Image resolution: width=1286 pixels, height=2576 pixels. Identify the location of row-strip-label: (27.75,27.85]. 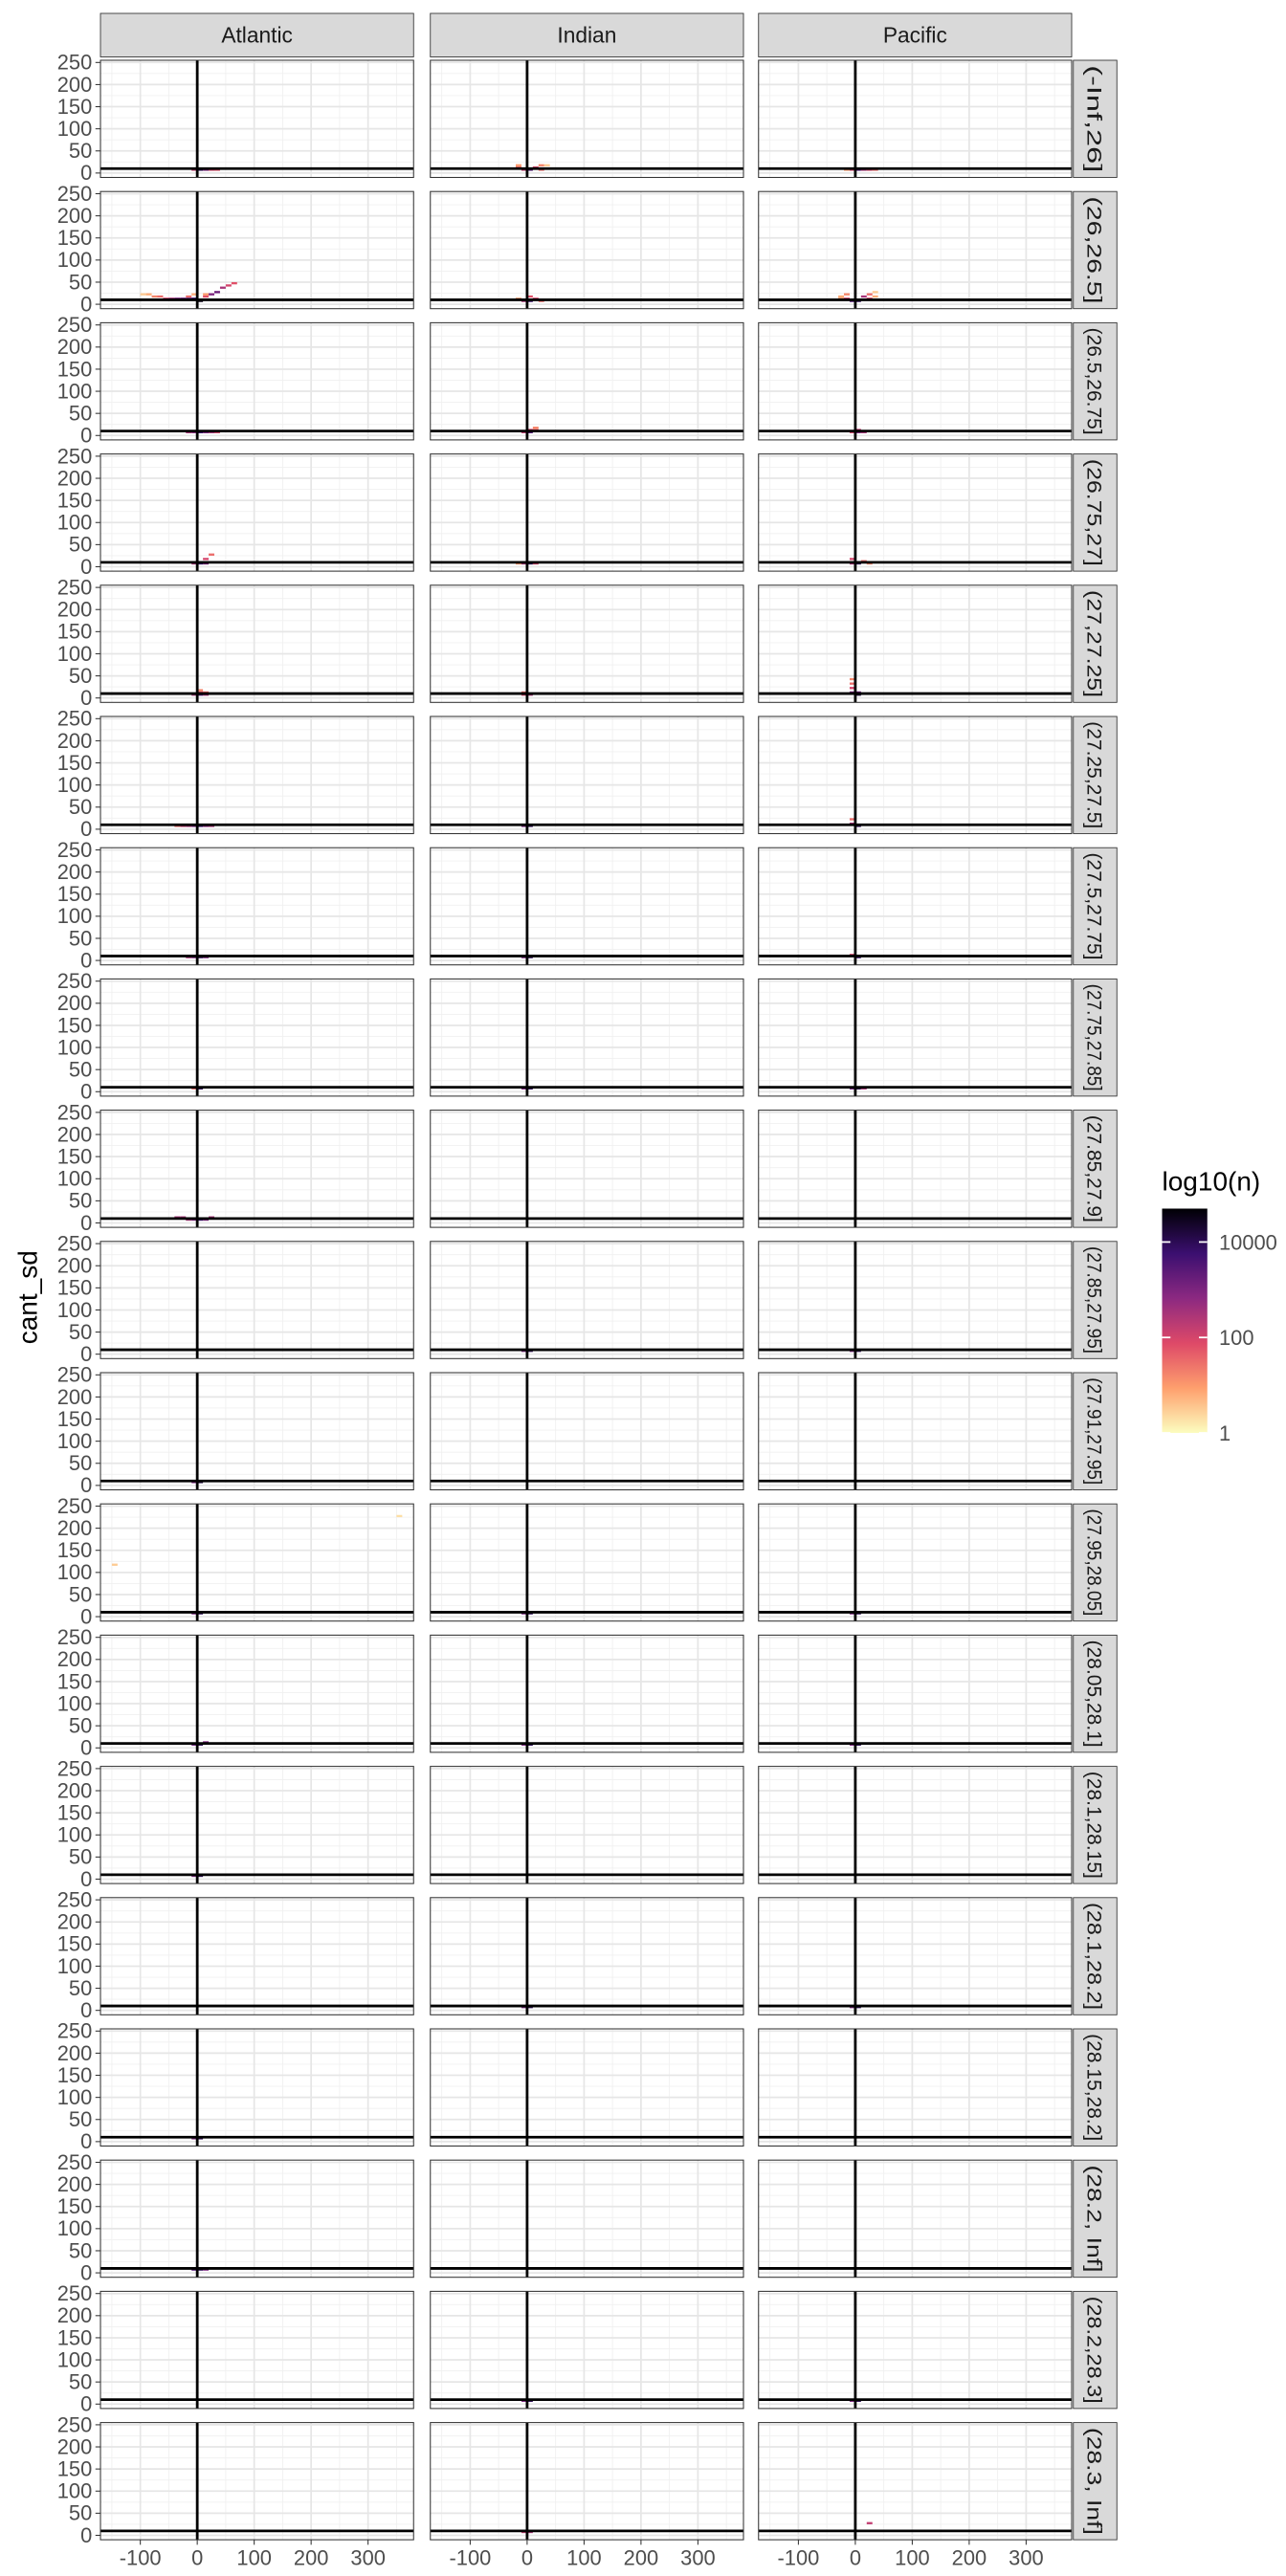
(1094, 1037).